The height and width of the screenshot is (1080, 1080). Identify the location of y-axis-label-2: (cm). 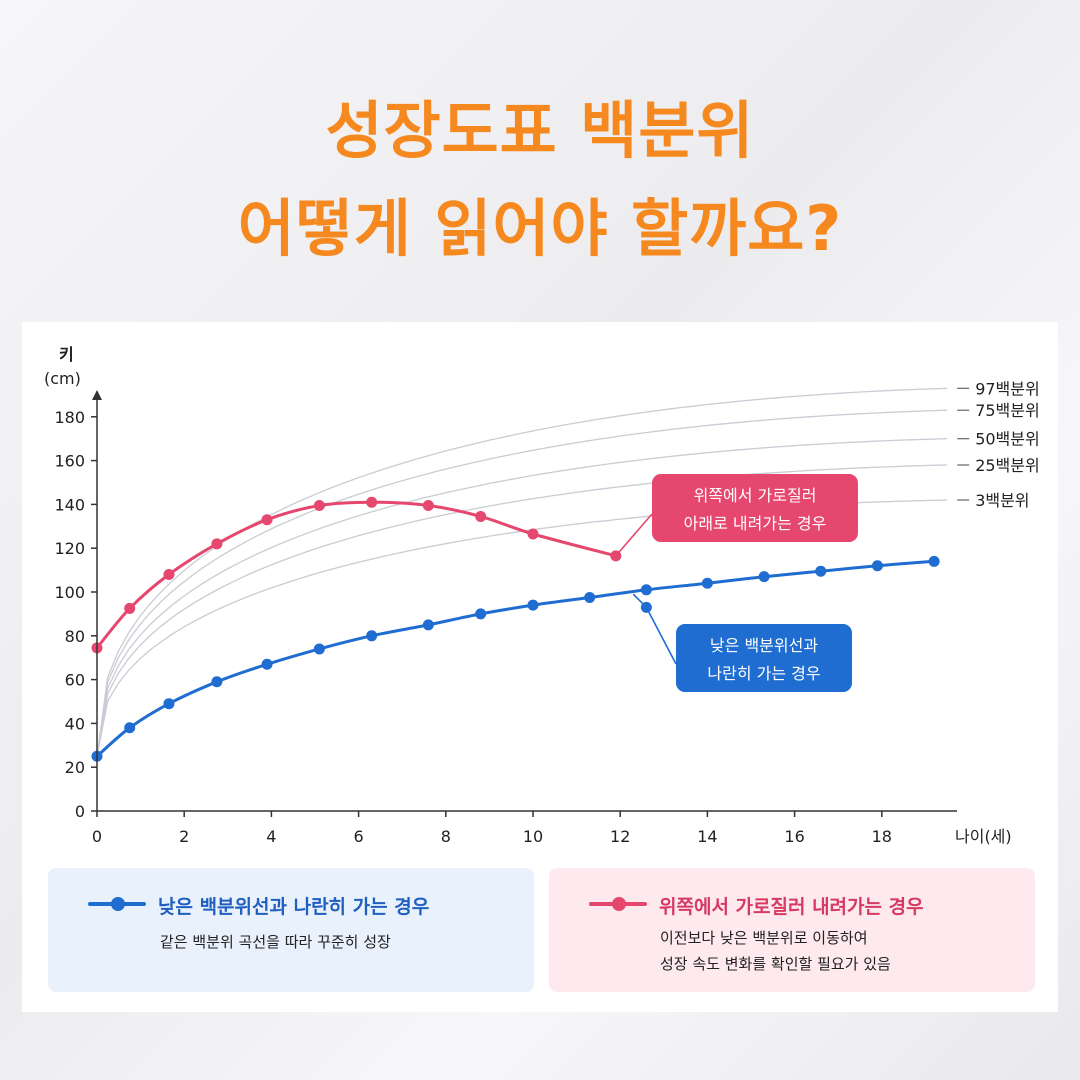
(62, 378).